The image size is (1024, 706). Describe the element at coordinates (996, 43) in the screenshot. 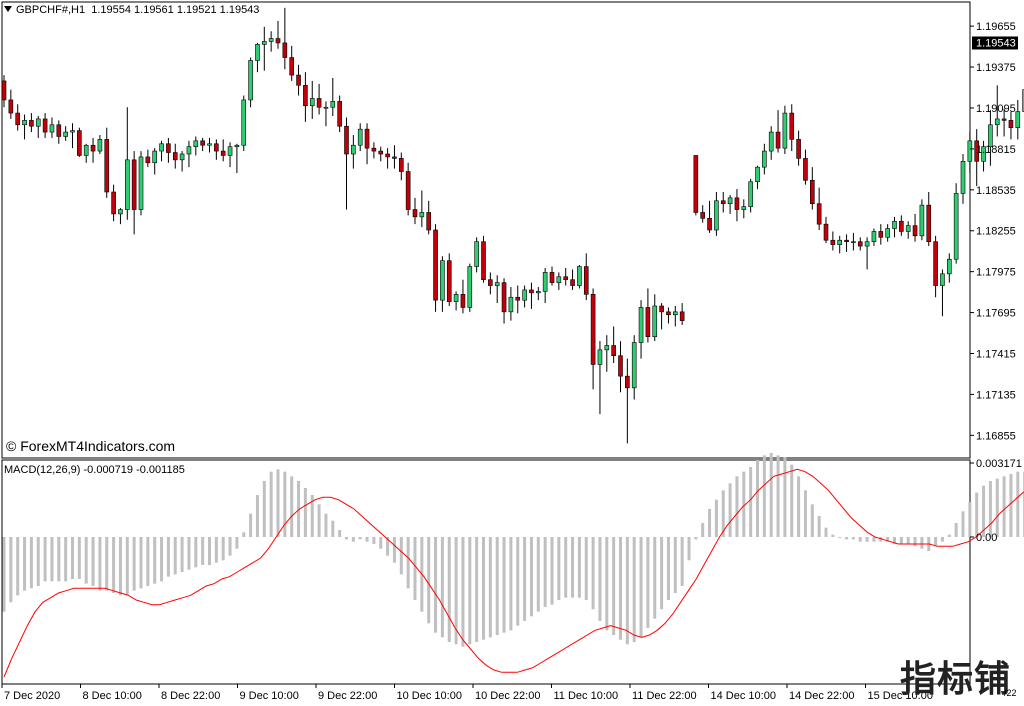

I see `price-tag-label: 1.19543` at that location.